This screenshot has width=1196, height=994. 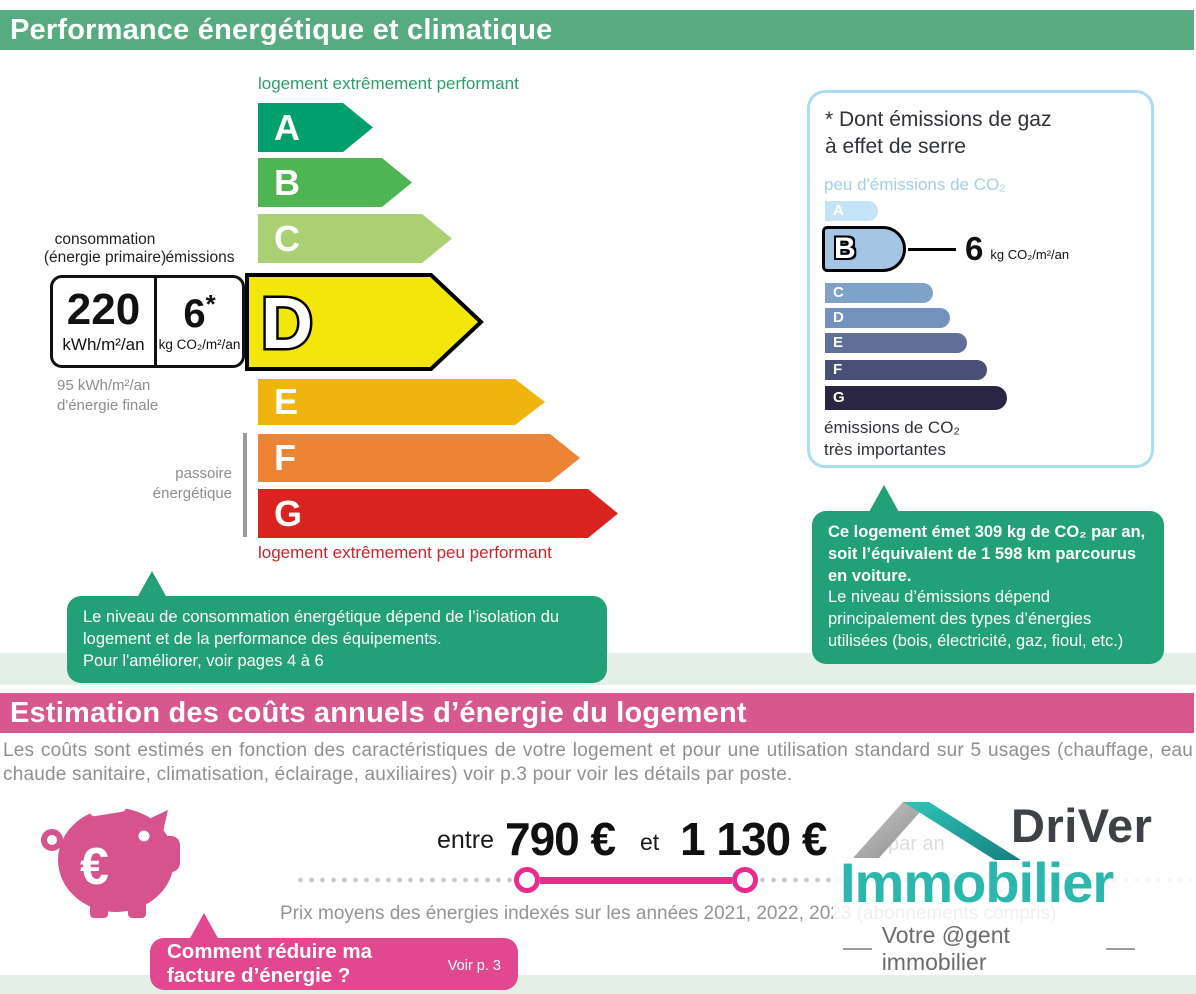 What do you see at coordinates (170, 854) in the screenshot?
I see `piggy-snout` at bounding box center [170, 854].